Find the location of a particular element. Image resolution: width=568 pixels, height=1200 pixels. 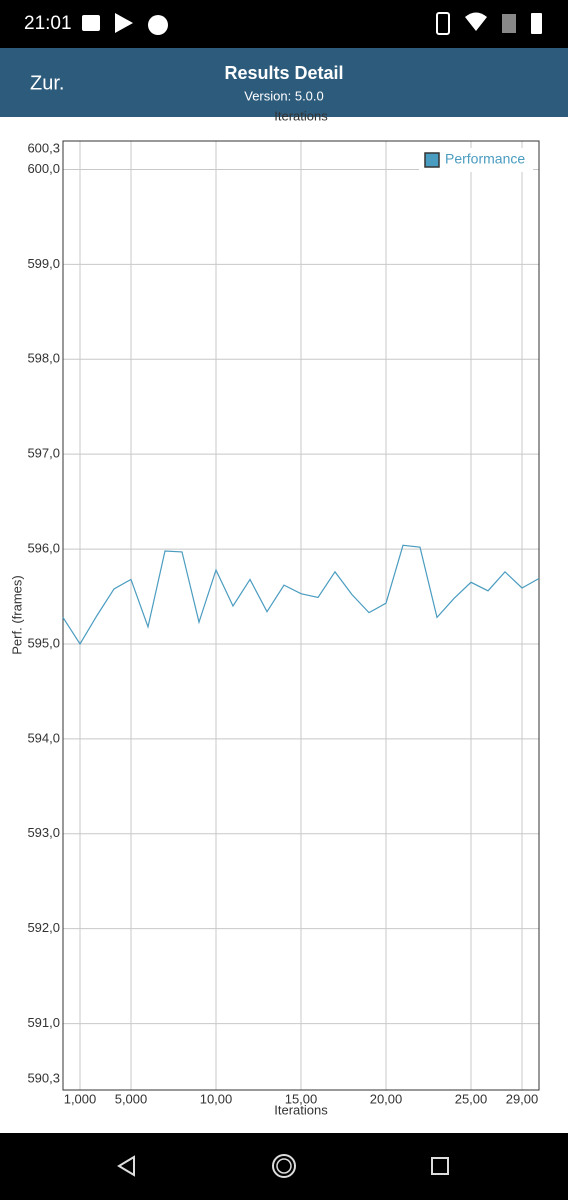

nav-home-inner is located at coordinates (284, 1166).